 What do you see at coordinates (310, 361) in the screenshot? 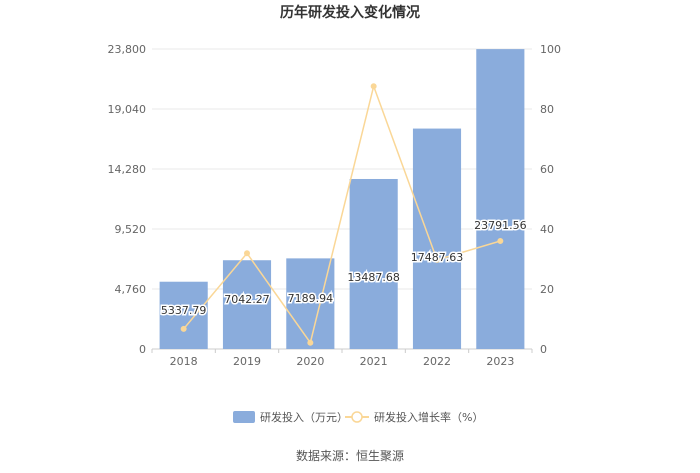
I see `x-tick-label: 2020` at bounding box center [310, 361].